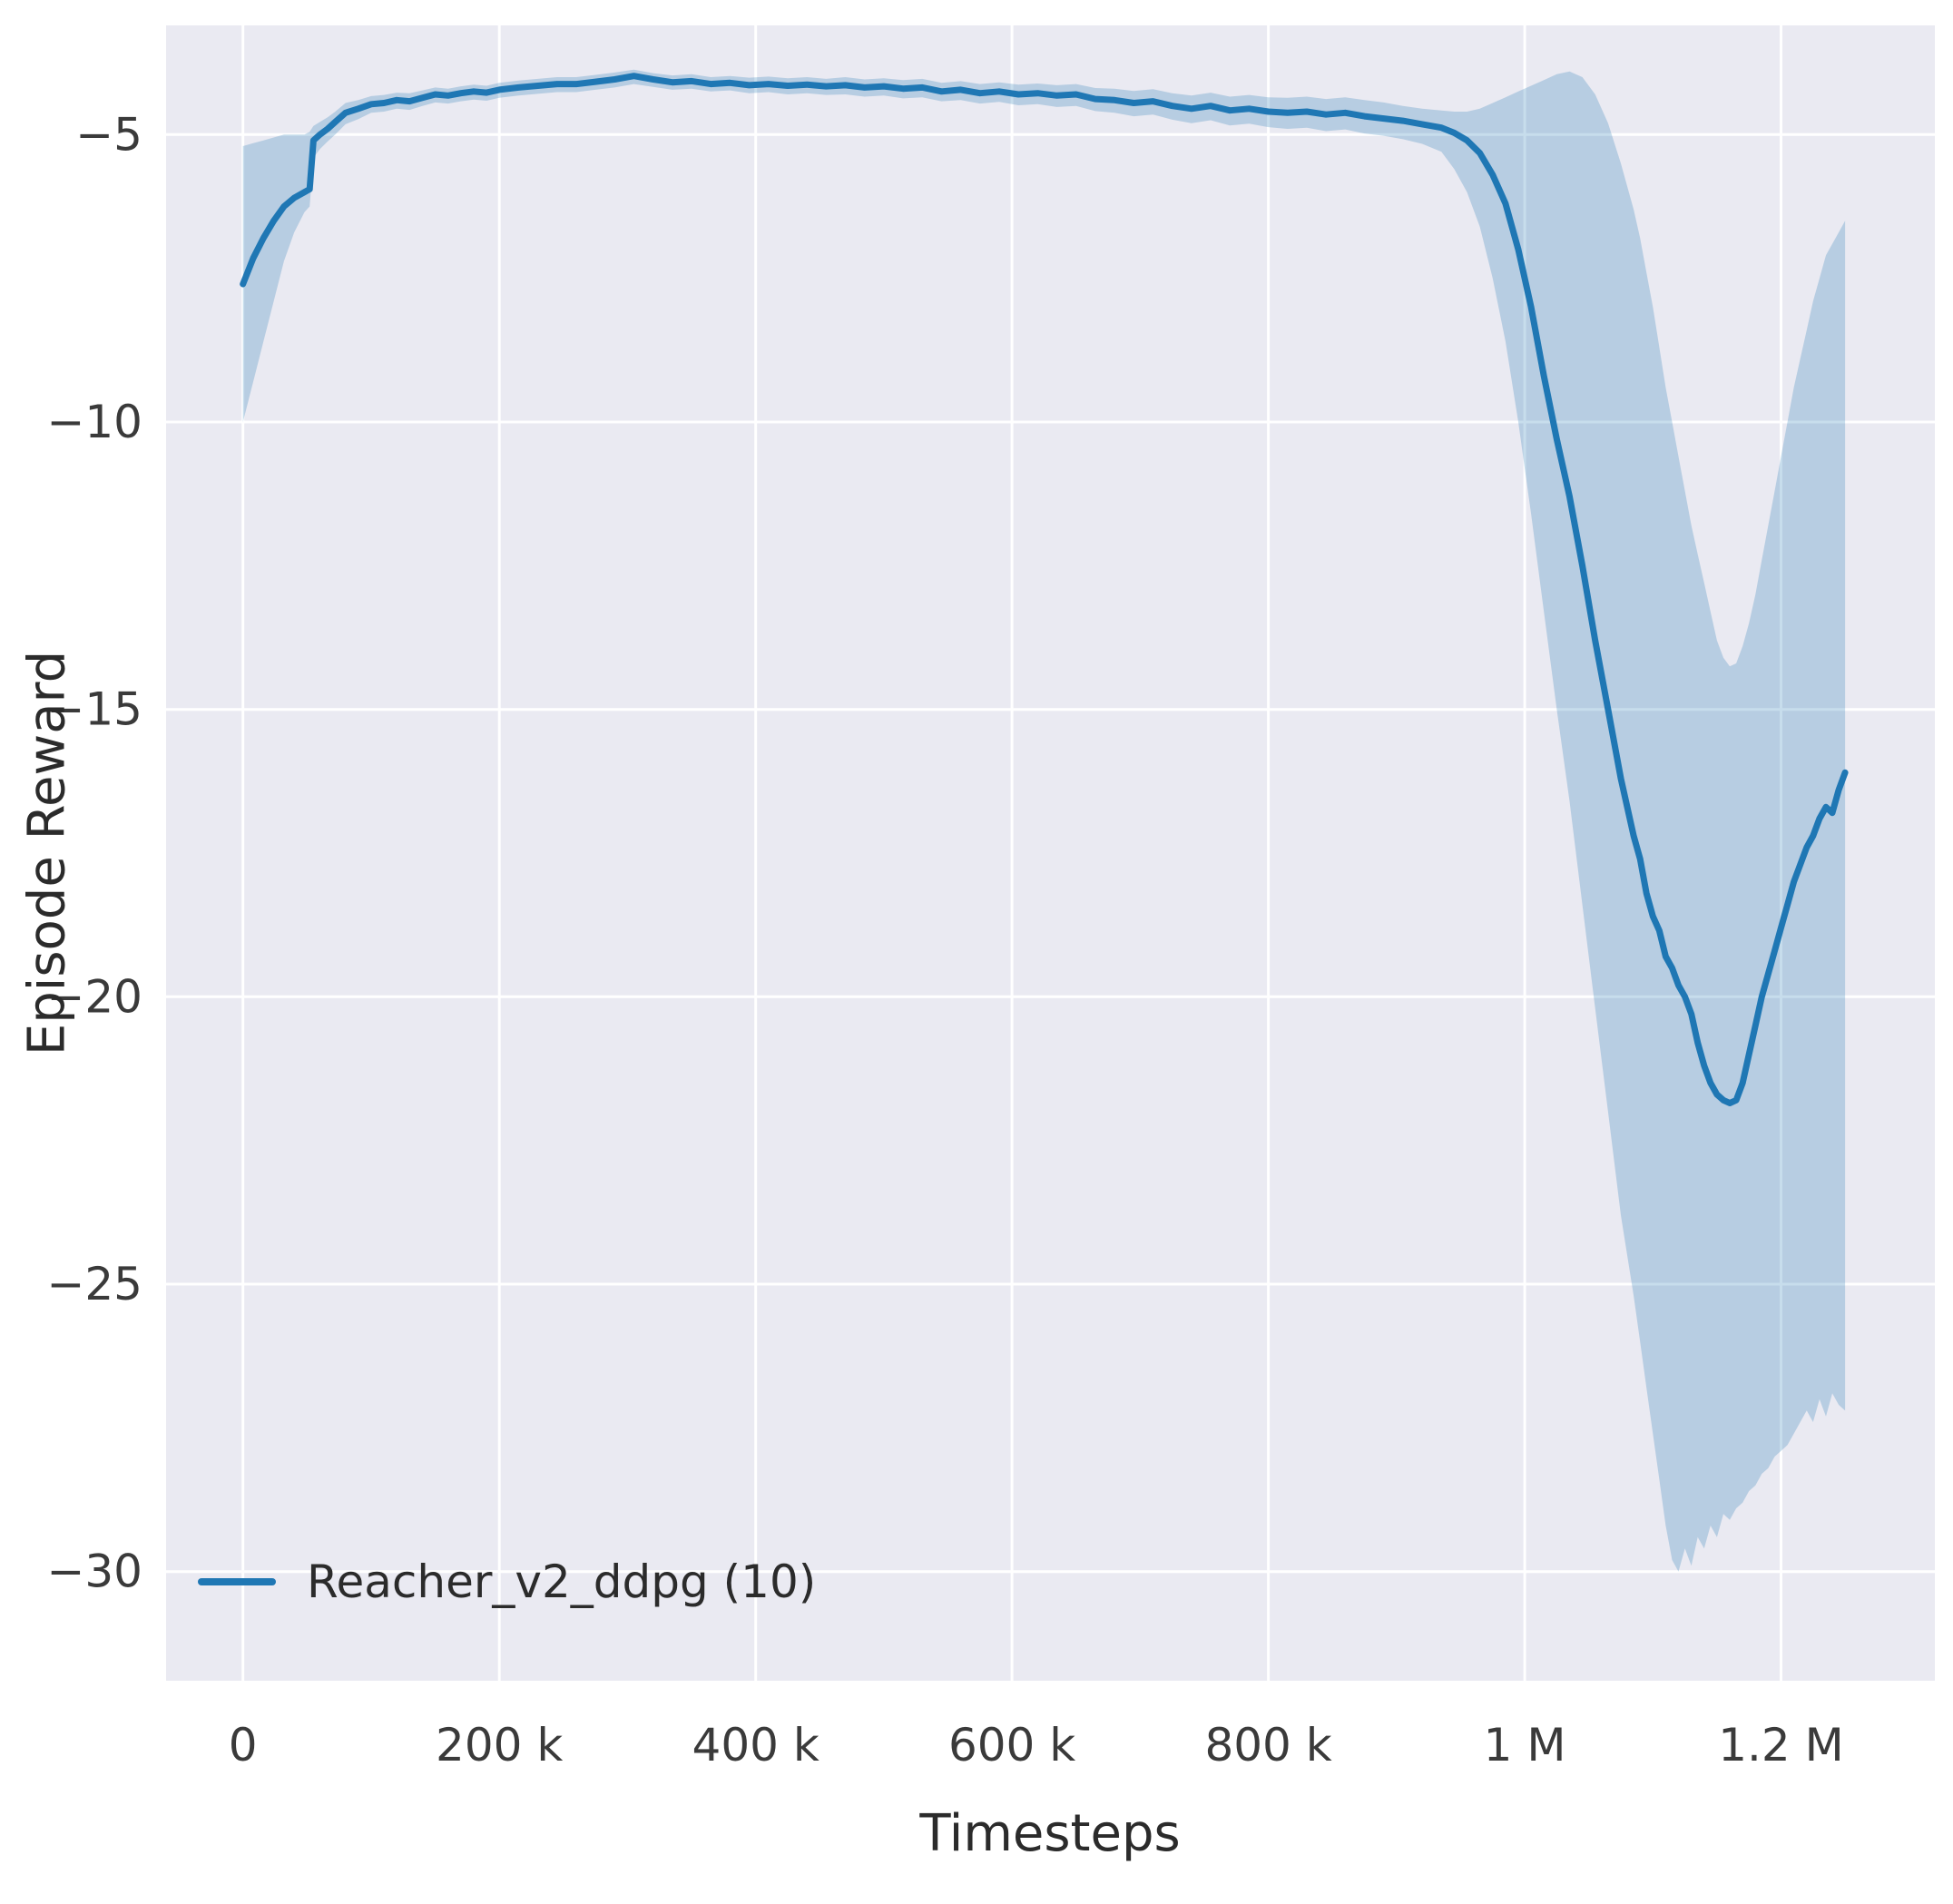 The image size is (1953, 1904). I want to click on x-tick-label: 1 M, so click(1525, 1746).